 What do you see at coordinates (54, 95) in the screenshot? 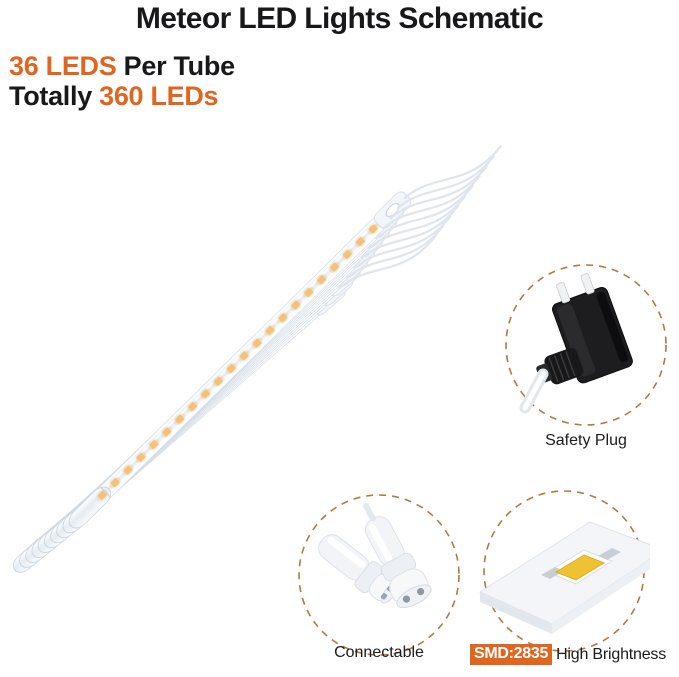
I see `total-leds-label: Totally` at bounding box center [54, 95].